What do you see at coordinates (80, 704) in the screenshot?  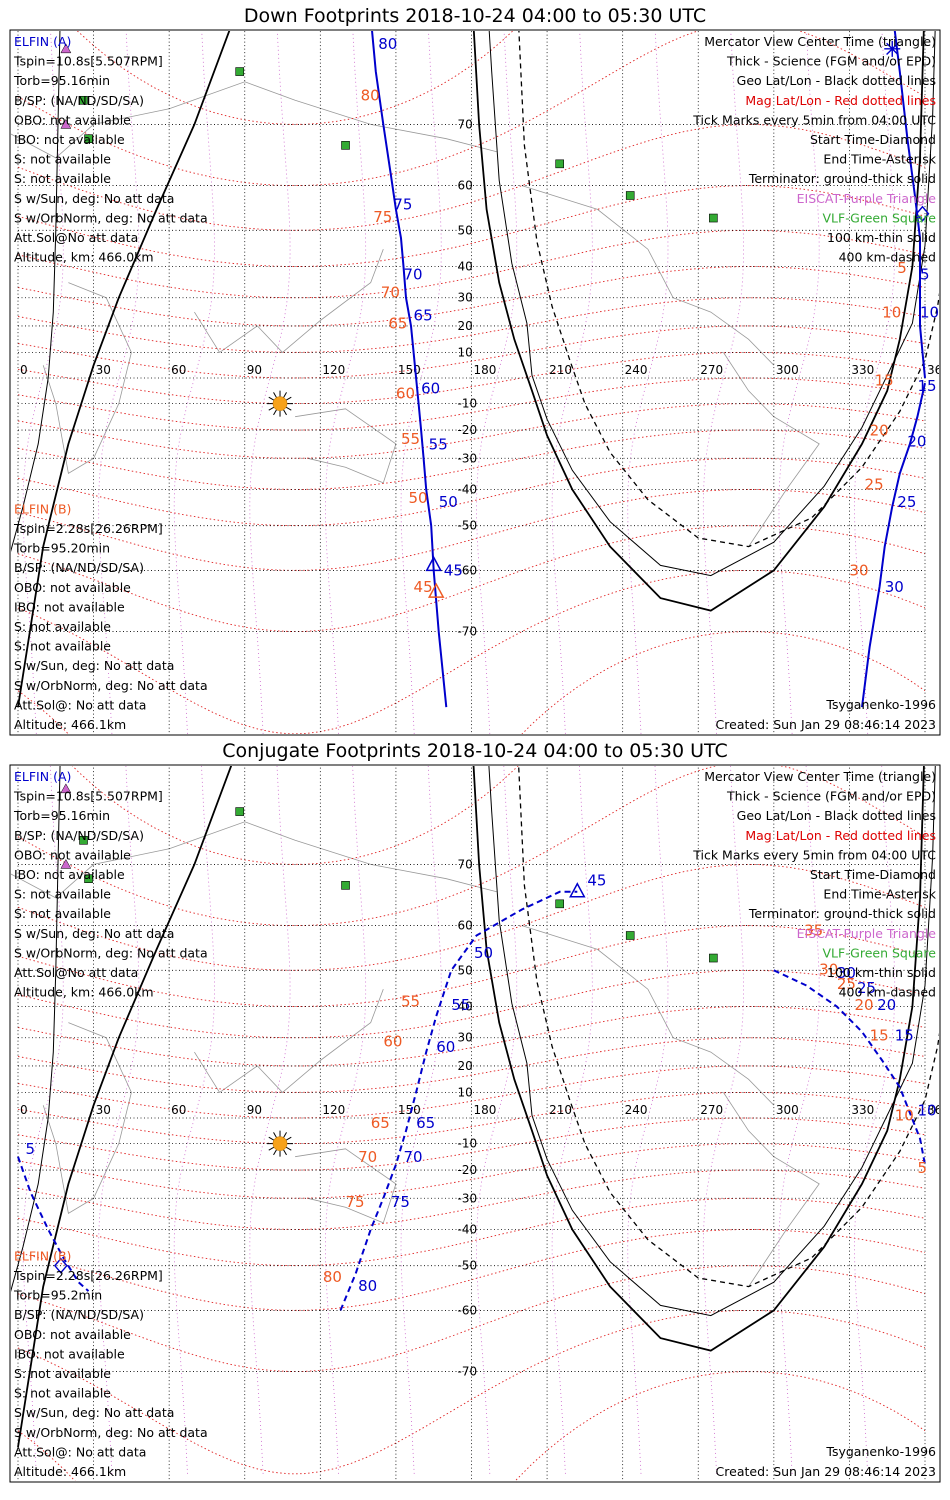 I see `elfin-b-info-line: Att.Sol@: No att data` at bounding box center [80, 704].